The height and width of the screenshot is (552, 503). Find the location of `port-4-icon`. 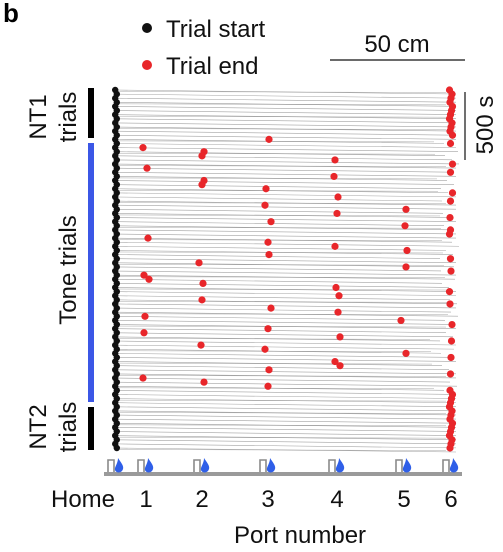

port-4-icon is located at coordinates (336, 465).